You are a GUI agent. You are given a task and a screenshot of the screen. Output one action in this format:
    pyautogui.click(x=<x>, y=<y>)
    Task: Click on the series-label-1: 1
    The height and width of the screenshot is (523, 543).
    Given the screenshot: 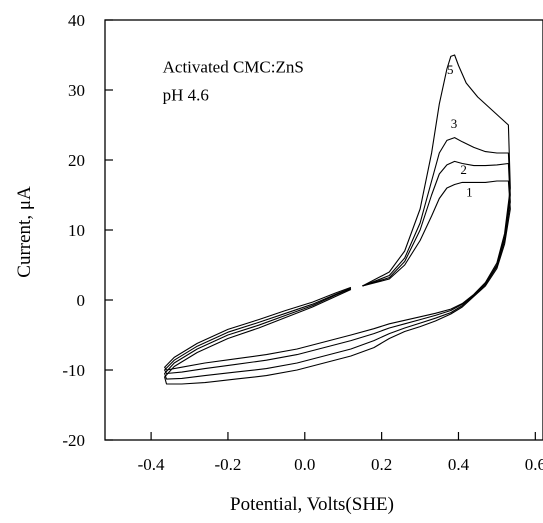 What is the action you would take?
    pyautogui.click(x=469, y=191)
    